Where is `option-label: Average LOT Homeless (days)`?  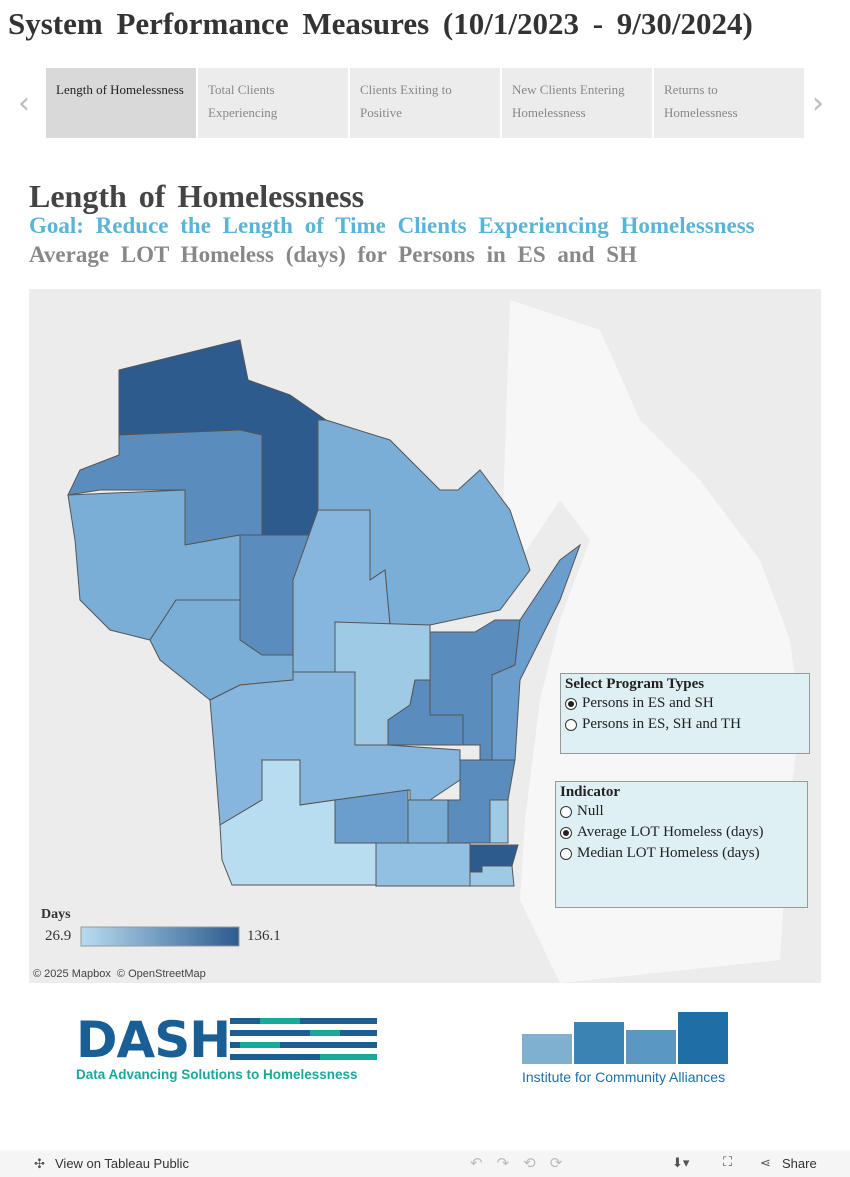
option-label: Average LOT Homeless (days) is located at coordinates (670, 832).